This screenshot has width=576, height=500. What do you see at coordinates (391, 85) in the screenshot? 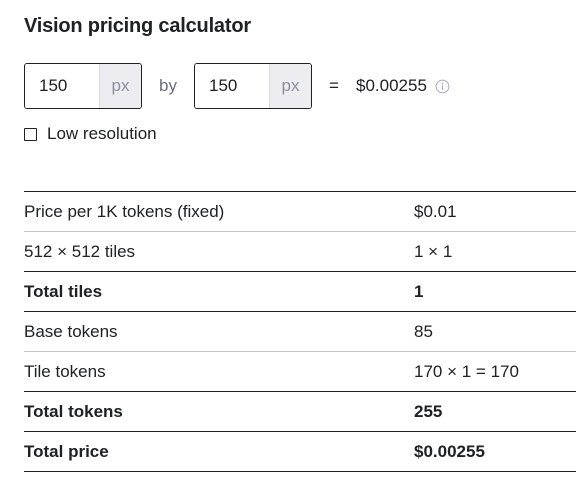
I see `price-result: $0.00255` at bounding box center [391, 85].